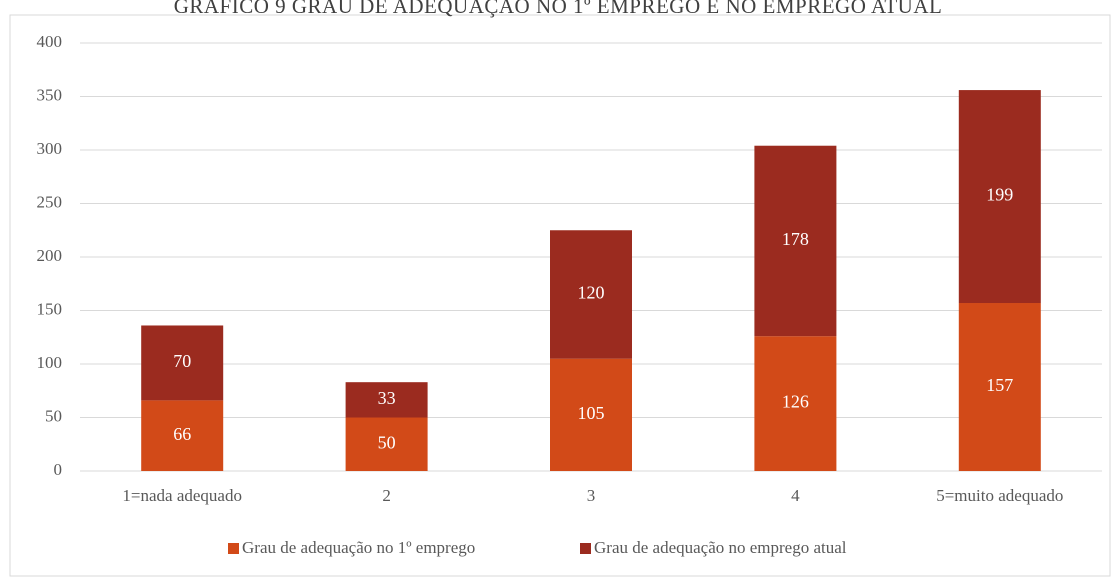  I want to click on value-label: 33, so click(387, 398).